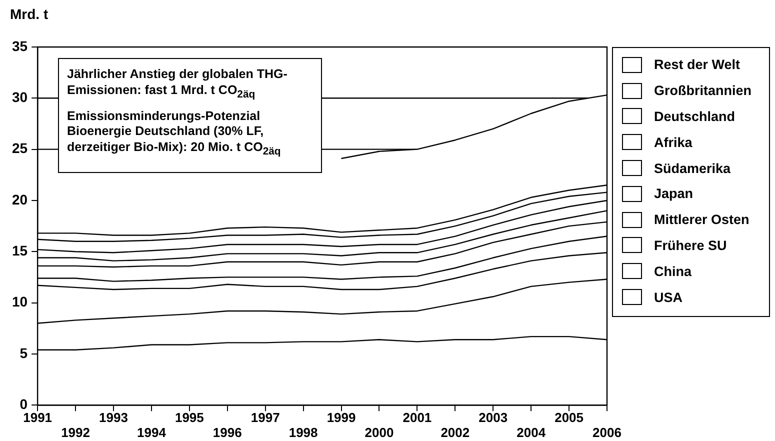  Describe the element at coordinates (493, 418) in the screenshot. I see `x-tick-label: 2003` at that location.